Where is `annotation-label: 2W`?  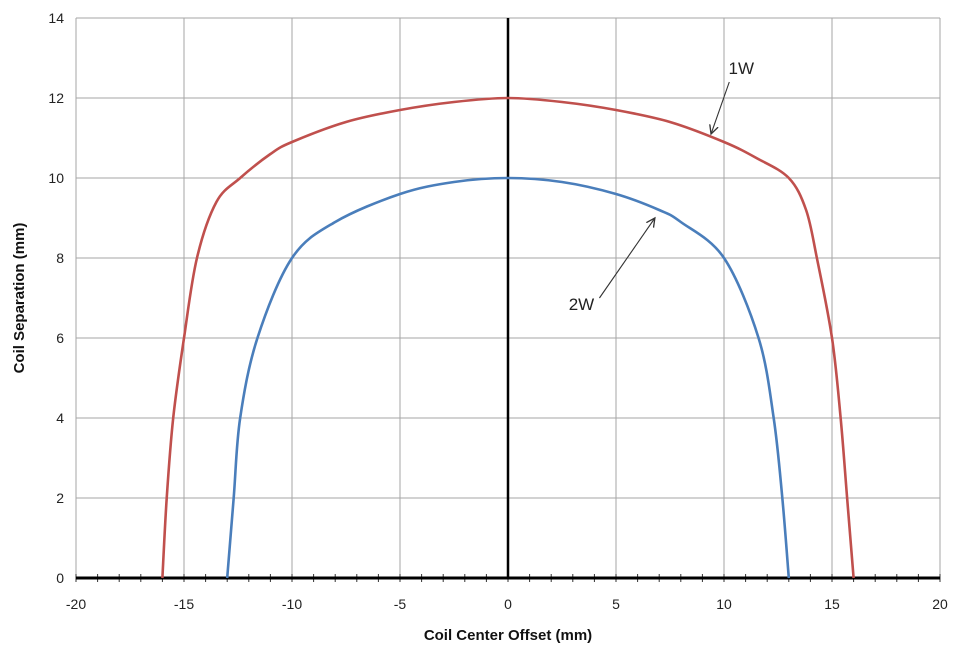
annotation-label: 2W is located at coordinates (582, 304).